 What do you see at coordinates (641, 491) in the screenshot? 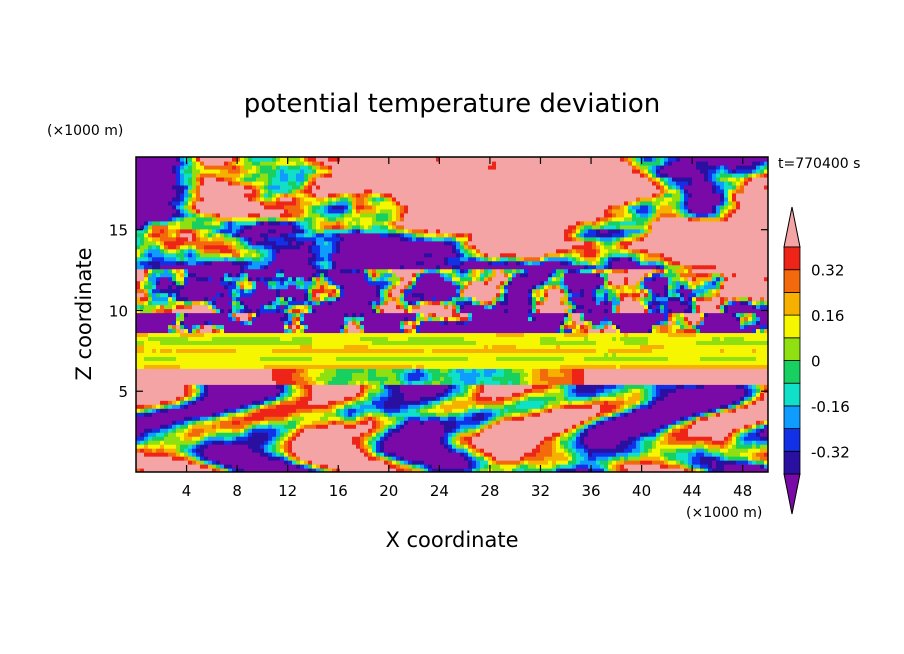
I see `x-tick-label: 40` at bounding box center [641, 491].